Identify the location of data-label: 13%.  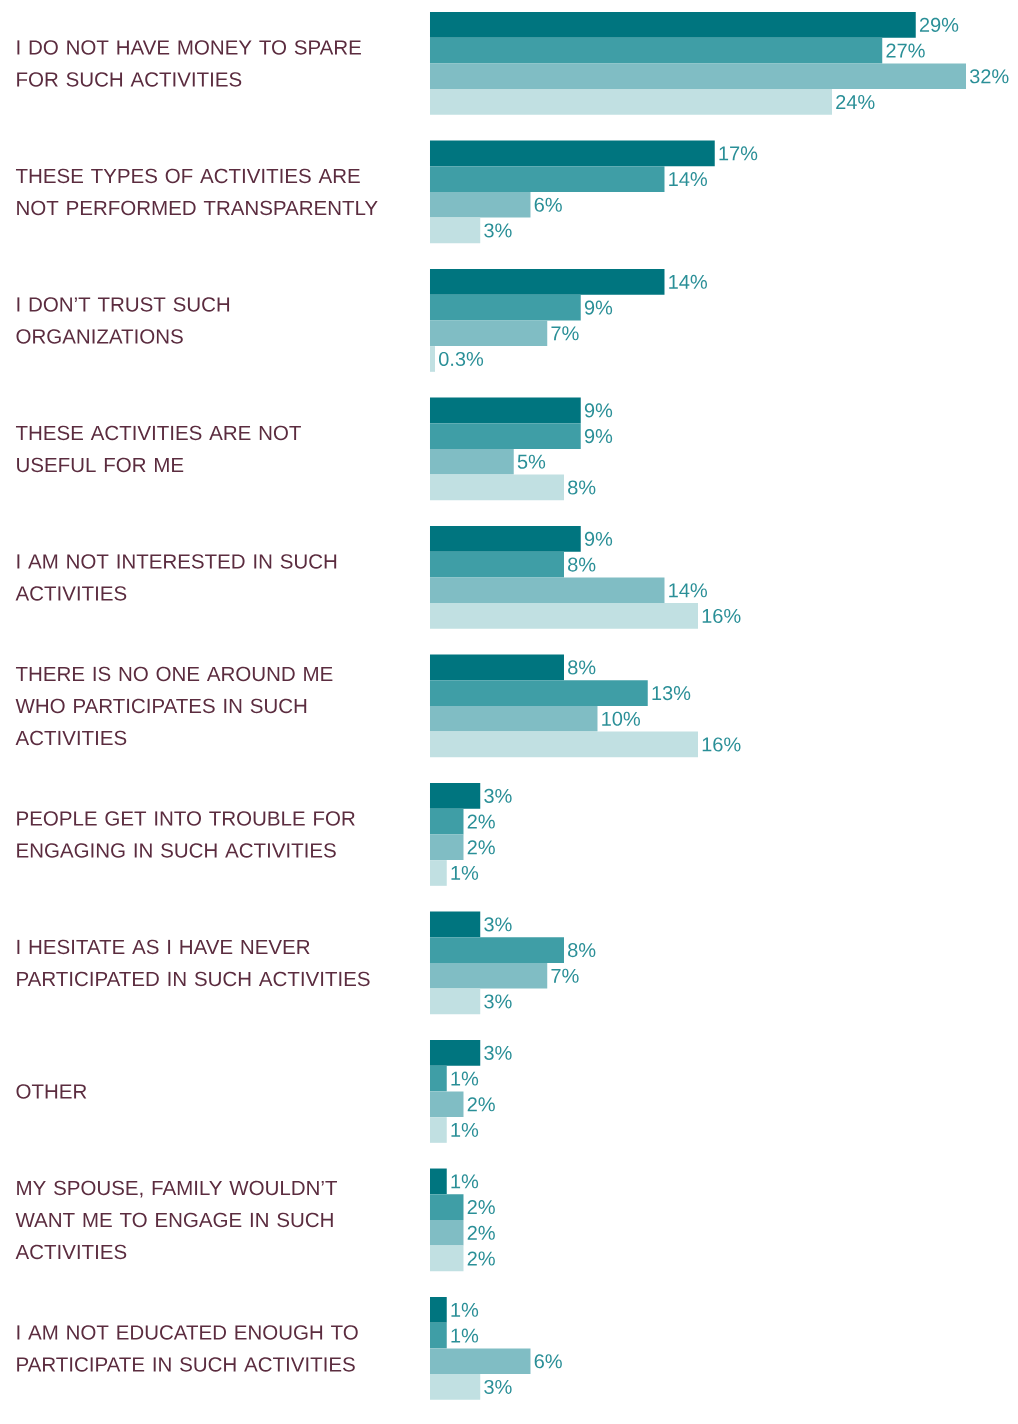
(671, 693).